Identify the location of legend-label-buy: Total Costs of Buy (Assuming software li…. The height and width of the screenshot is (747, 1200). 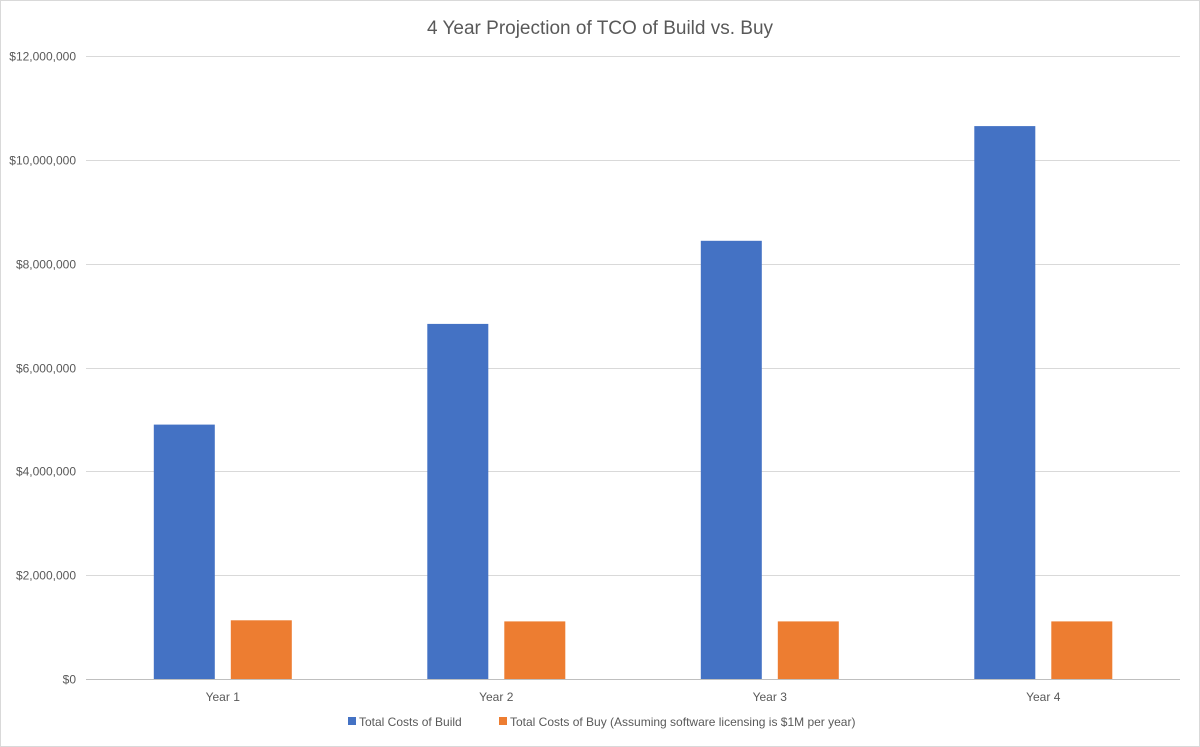
(682, 722).